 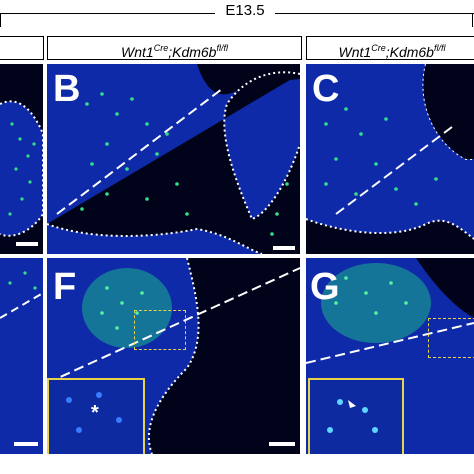 What do you see at coordinates (390, 356) in the screenshot?
I see `panel-g-image: G` at bounding box center [390, 356].